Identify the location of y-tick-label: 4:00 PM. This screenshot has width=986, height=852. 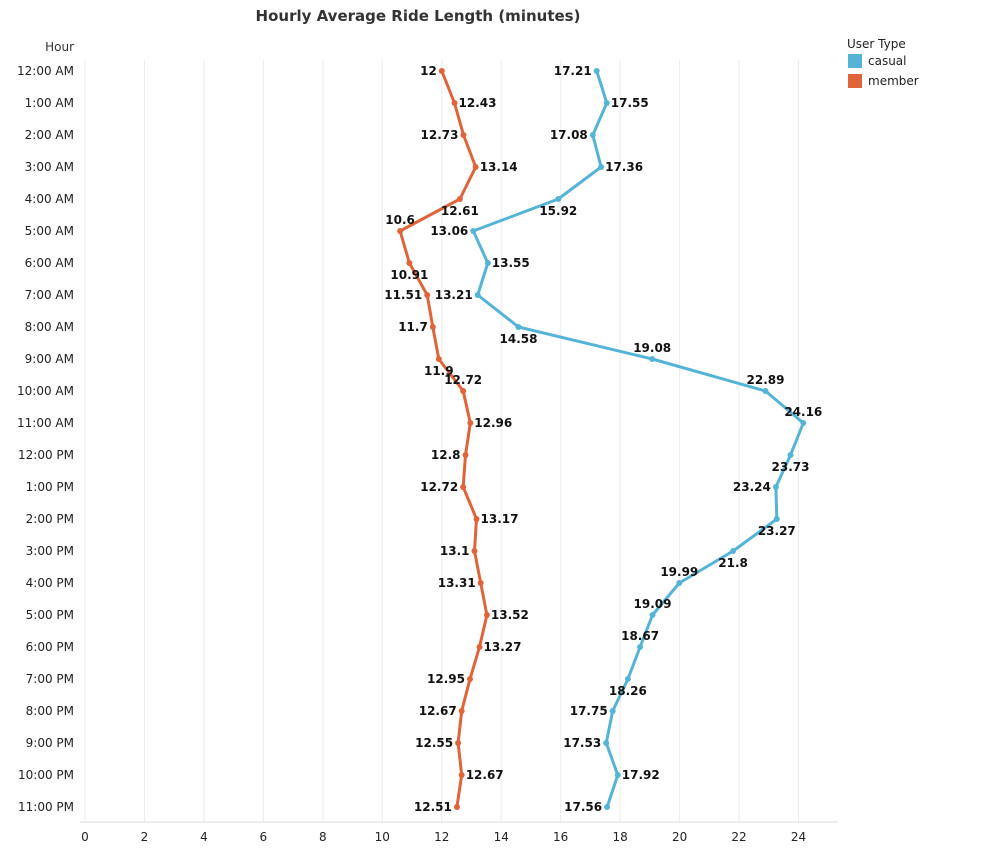
(50, 583).